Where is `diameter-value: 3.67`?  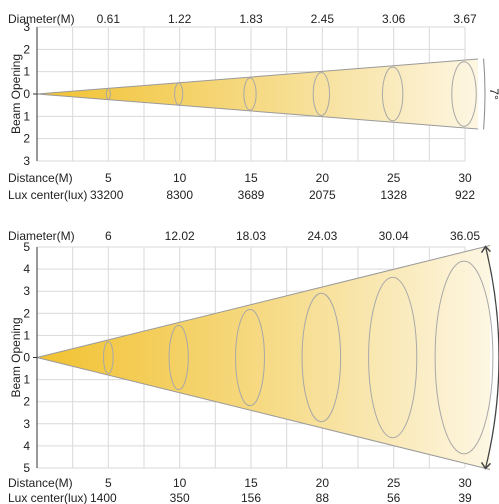 diameter-value: 3.67 is located at coordinates (465, 19).